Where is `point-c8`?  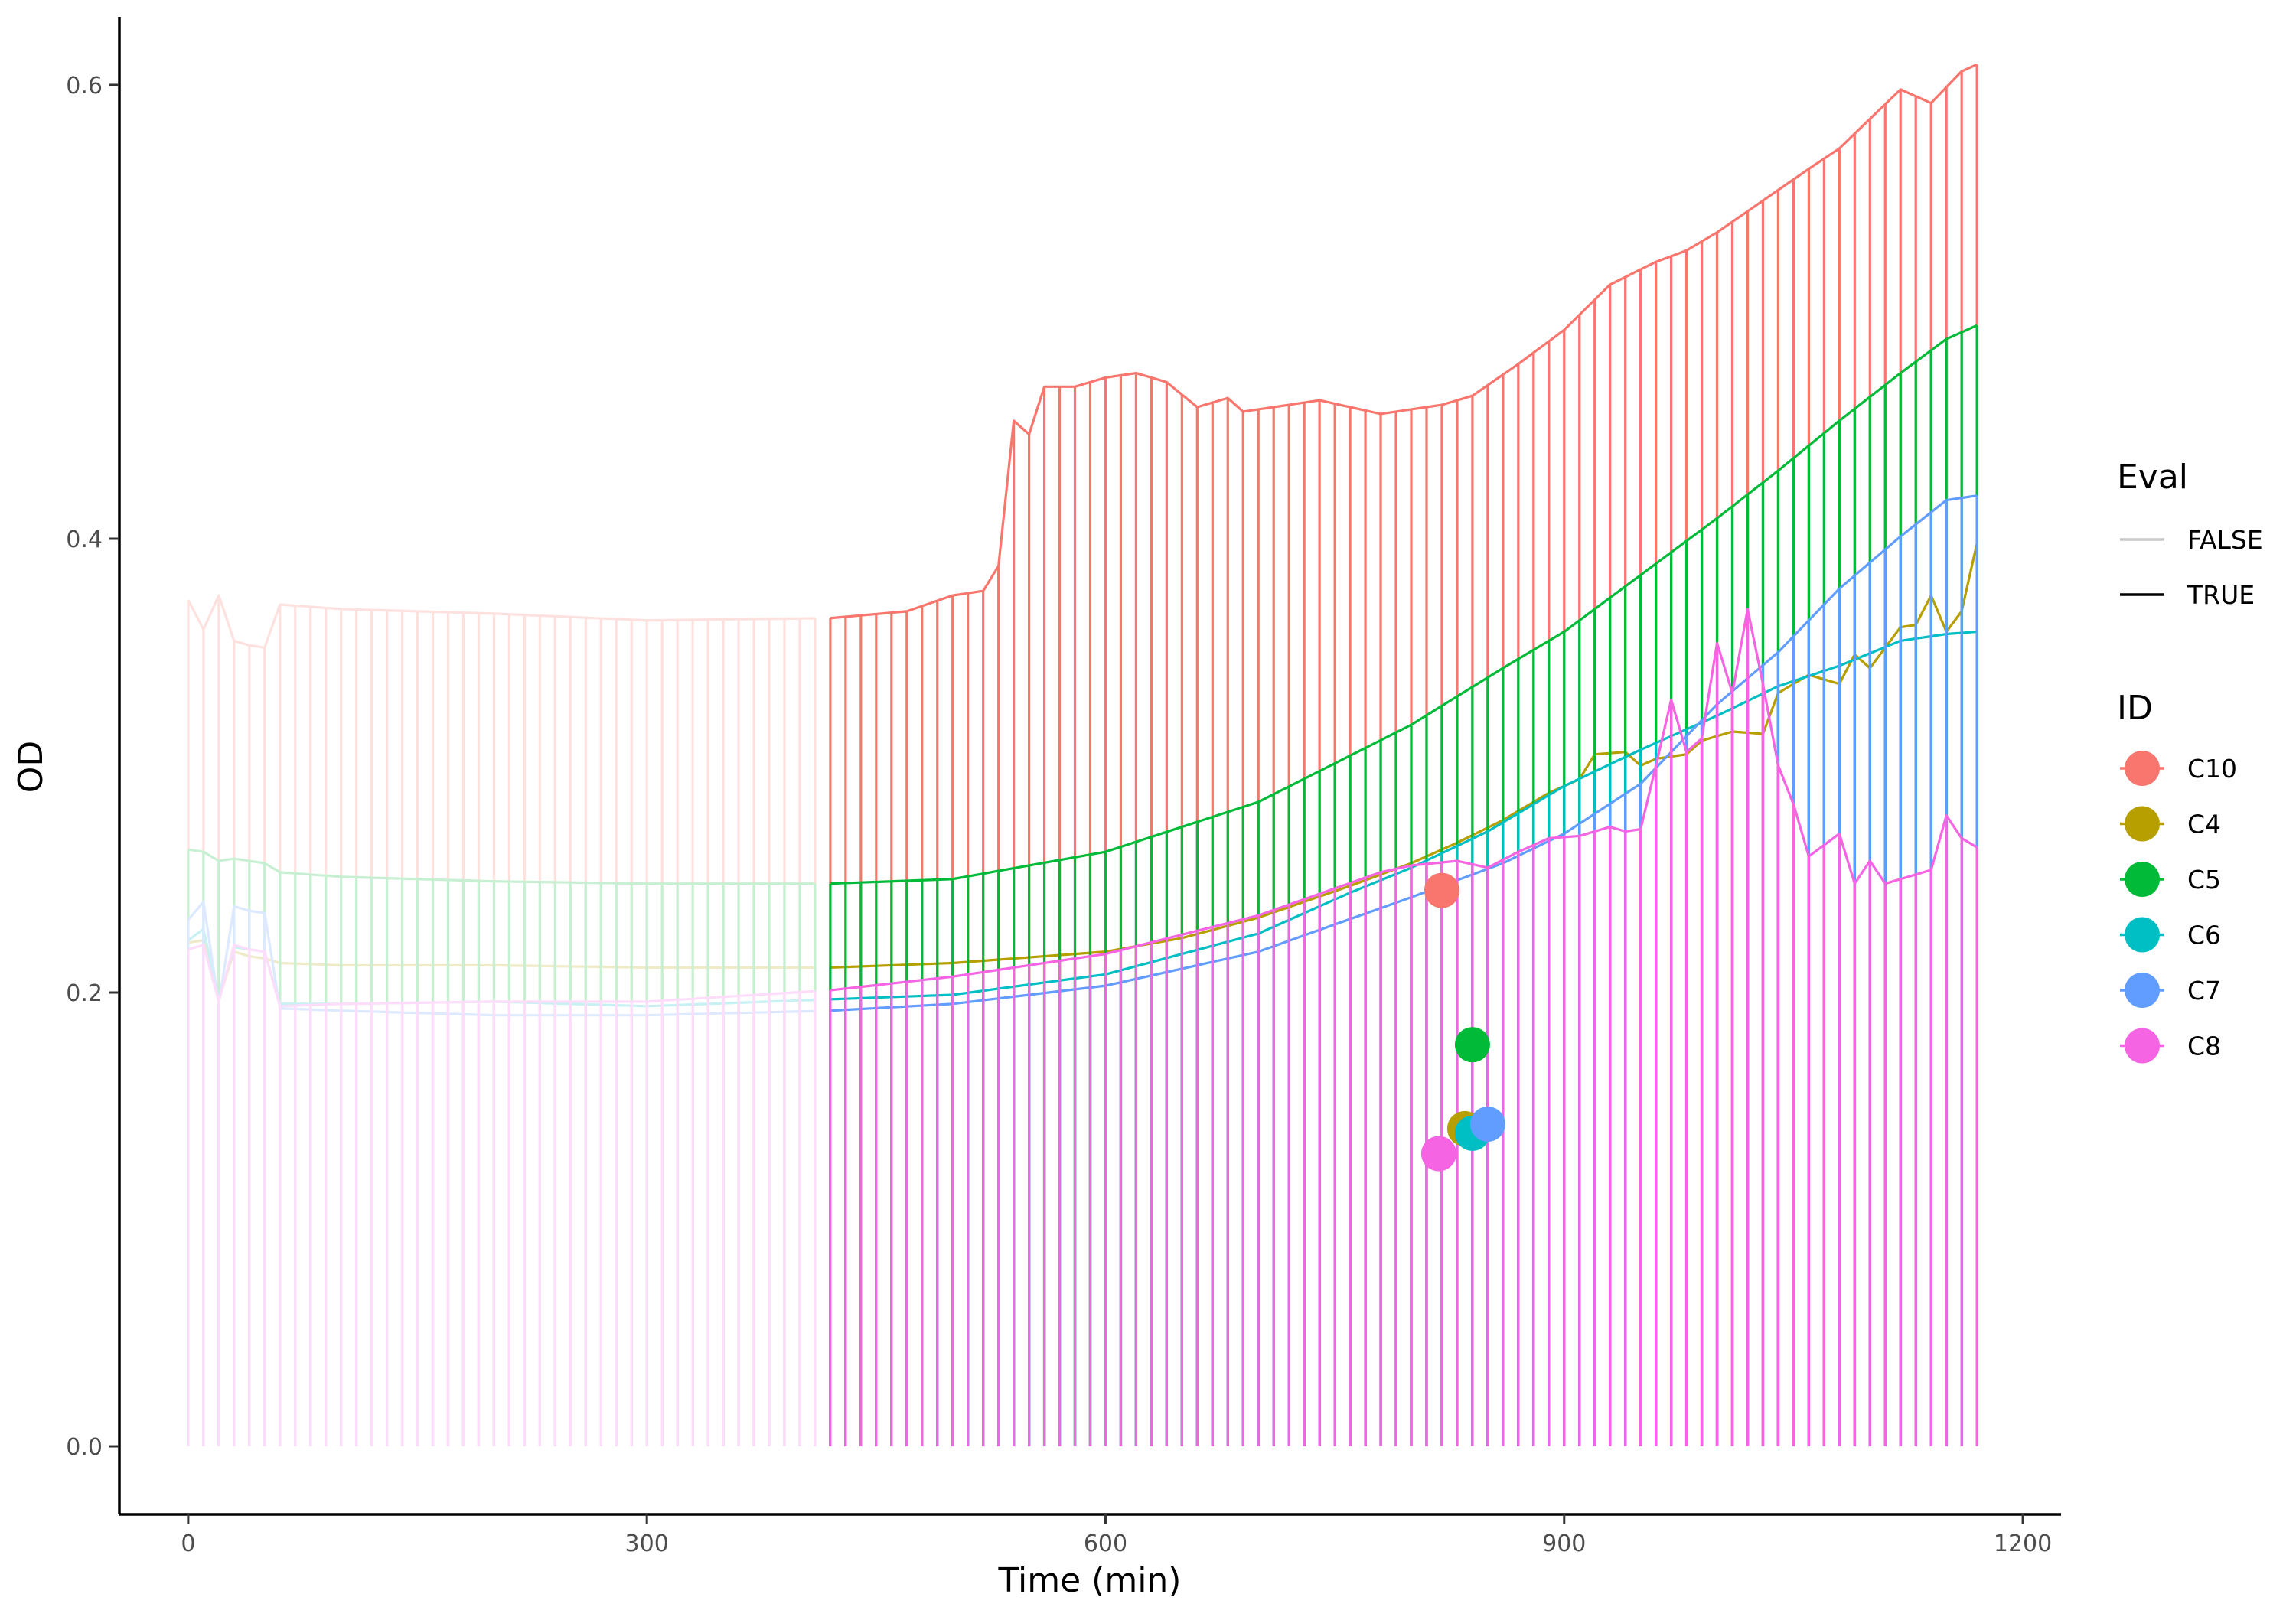
point-c8 is located at coordinates (1438, 1154).